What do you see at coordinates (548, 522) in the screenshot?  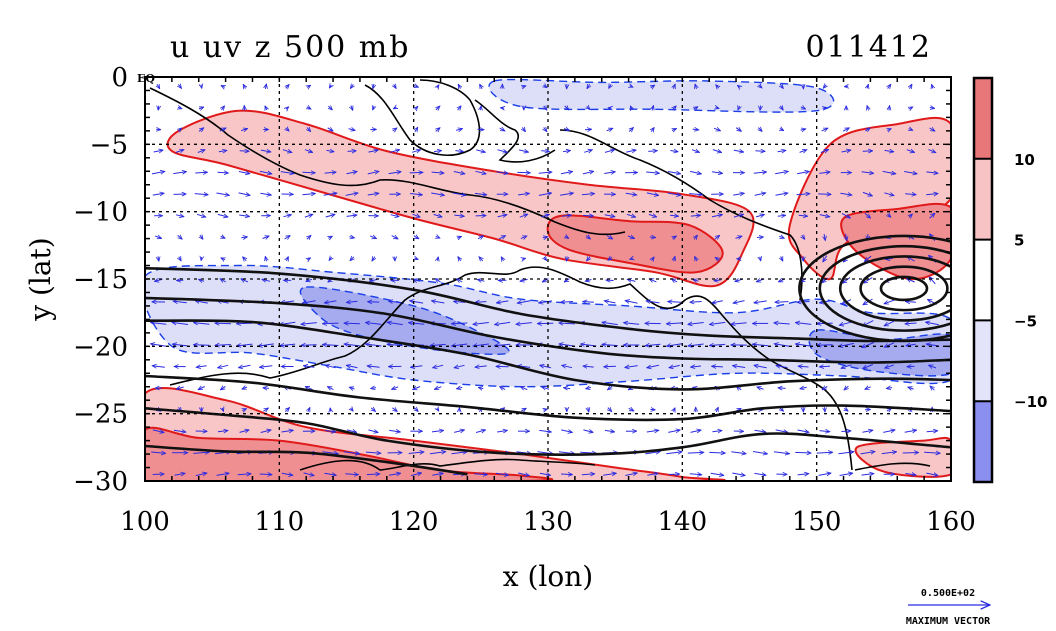 I see `x-tick-label: 130` at bounding box center [548, 522].